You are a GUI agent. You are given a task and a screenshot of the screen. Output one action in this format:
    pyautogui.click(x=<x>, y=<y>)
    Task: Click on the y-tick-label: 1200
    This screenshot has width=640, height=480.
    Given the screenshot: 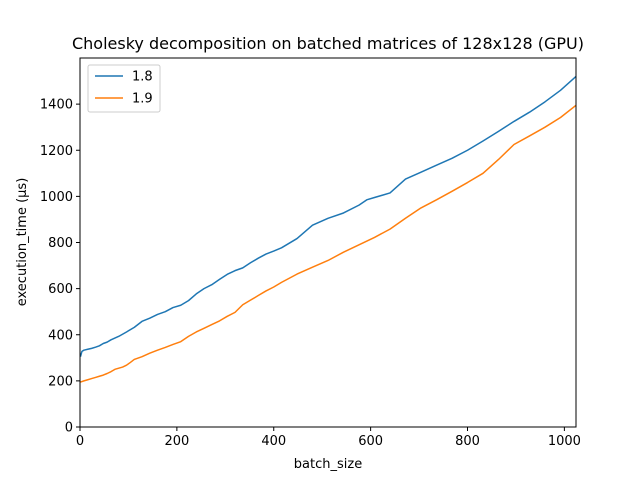 What is the action you would take?
    pyautogui.click(x=56, y=151)
    